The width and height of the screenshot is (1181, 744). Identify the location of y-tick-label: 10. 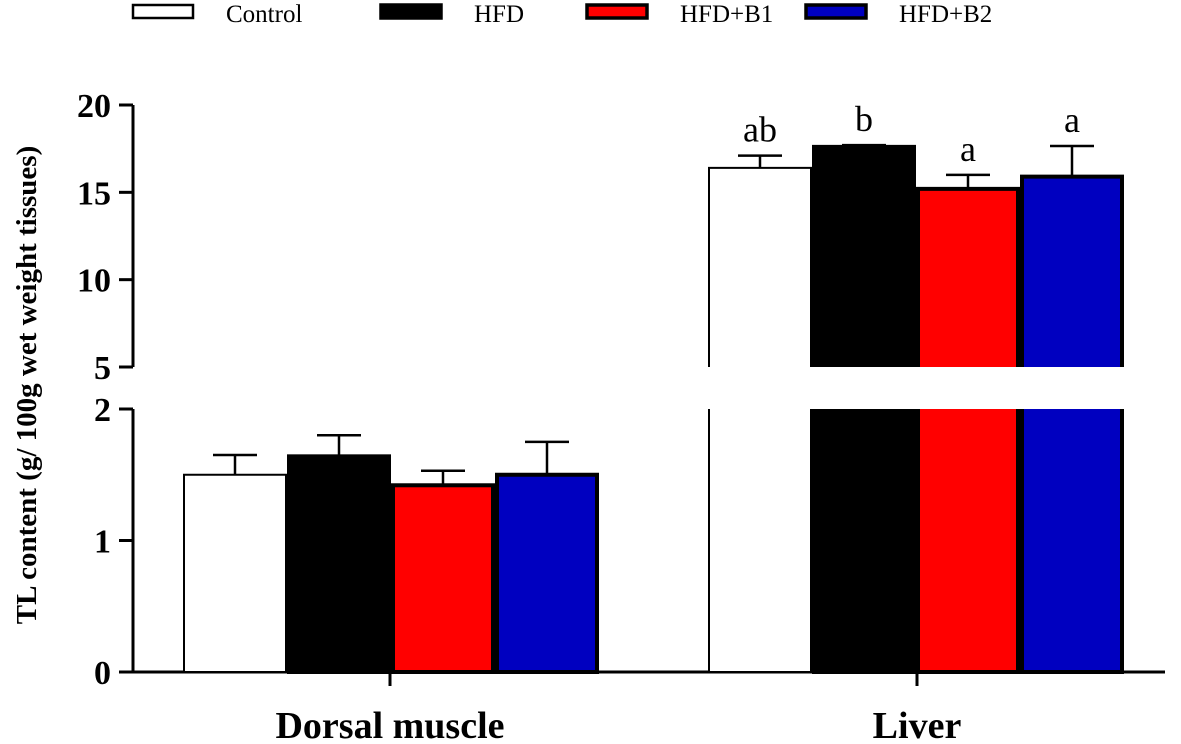
(94, 281).